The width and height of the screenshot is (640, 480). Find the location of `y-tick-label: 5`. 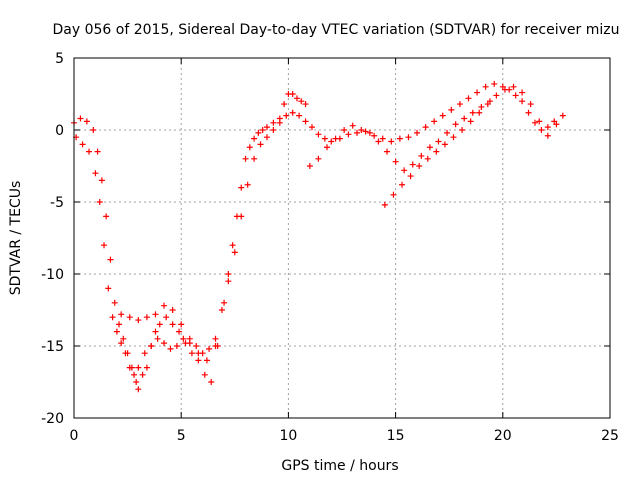

y-tick-label: 5 is located at coordinates (59, 59).